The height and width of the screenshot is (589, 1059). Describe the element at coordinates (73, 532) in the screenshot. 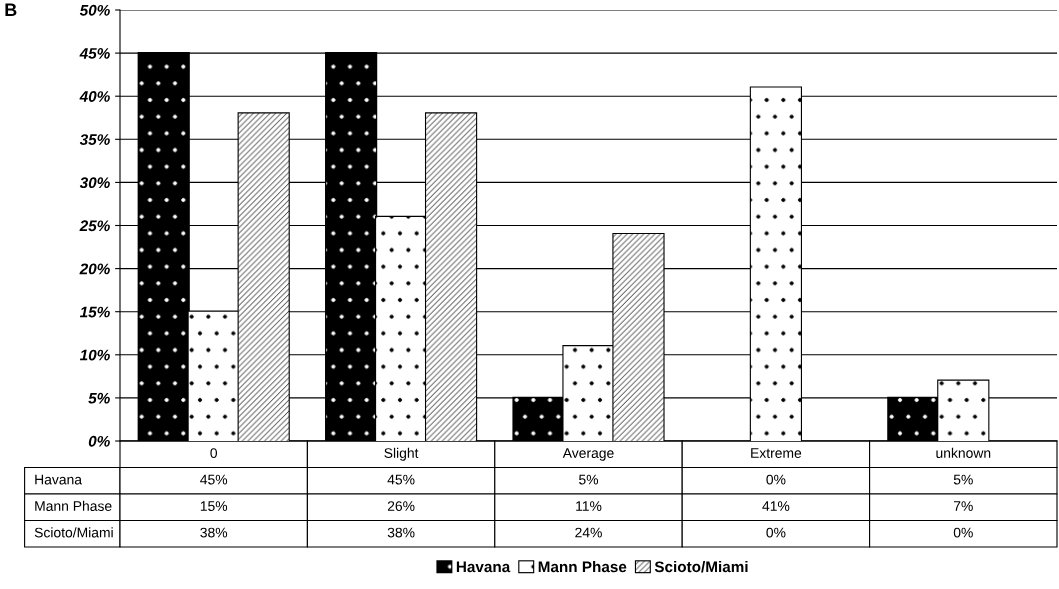

I see `text: Scioto/Miami` at that location.